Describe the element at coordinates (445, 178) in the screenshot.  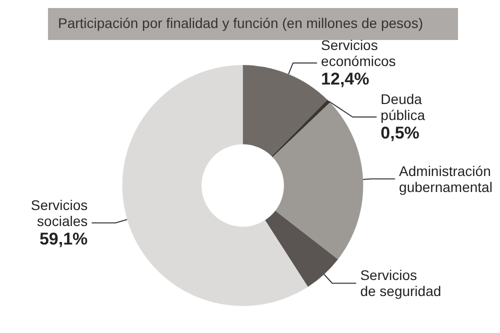
I see `slice-label: Administración gubernamental` at that location.